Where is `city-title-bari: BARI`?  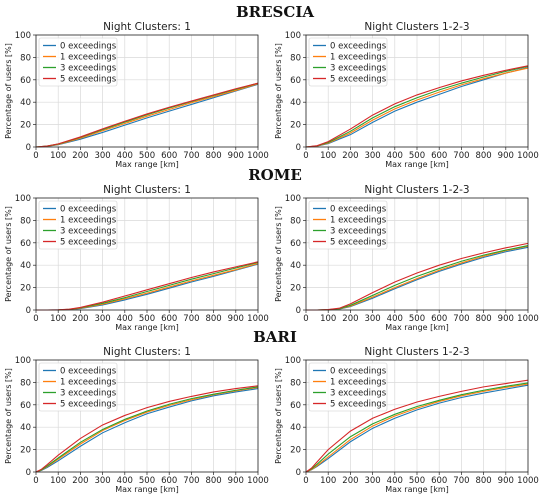 city-title-bari: BARI is located at coordinates (275, 337).